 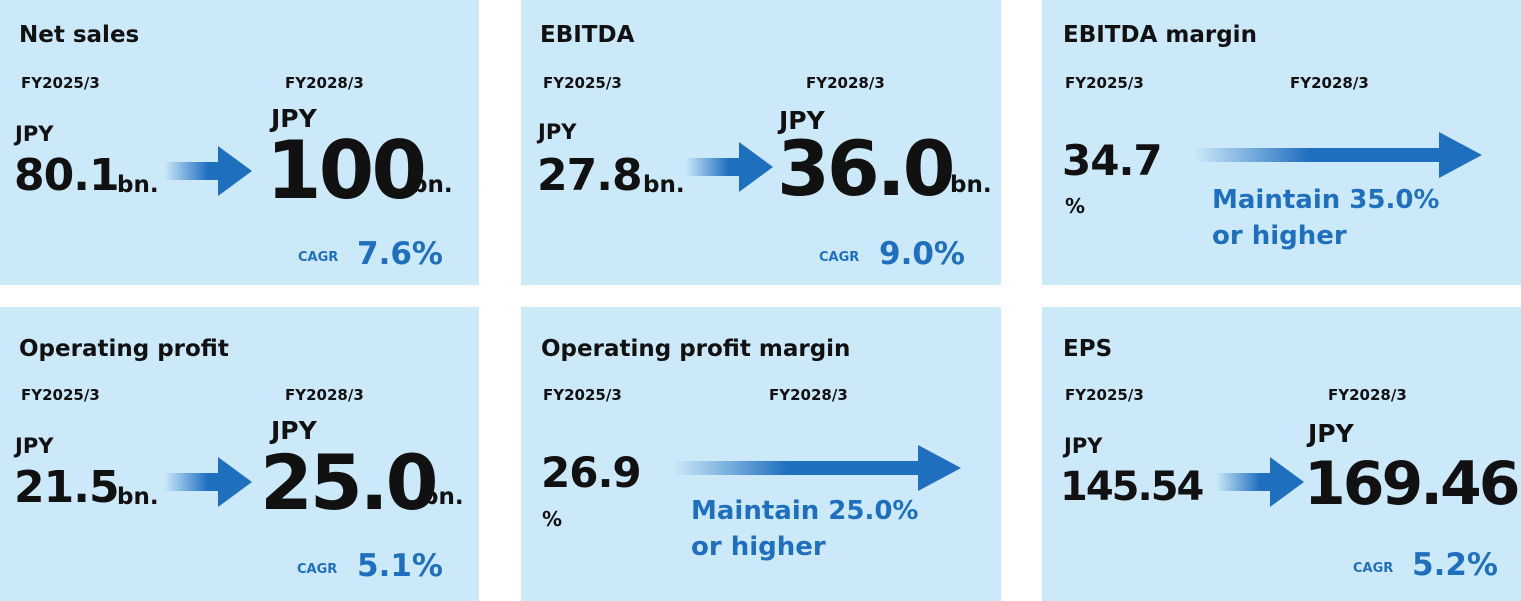 What do you see at coordinates (400, 254) in the screenshot?
I see `cagr-value: 7.6%` at bounding box center [400, 254].